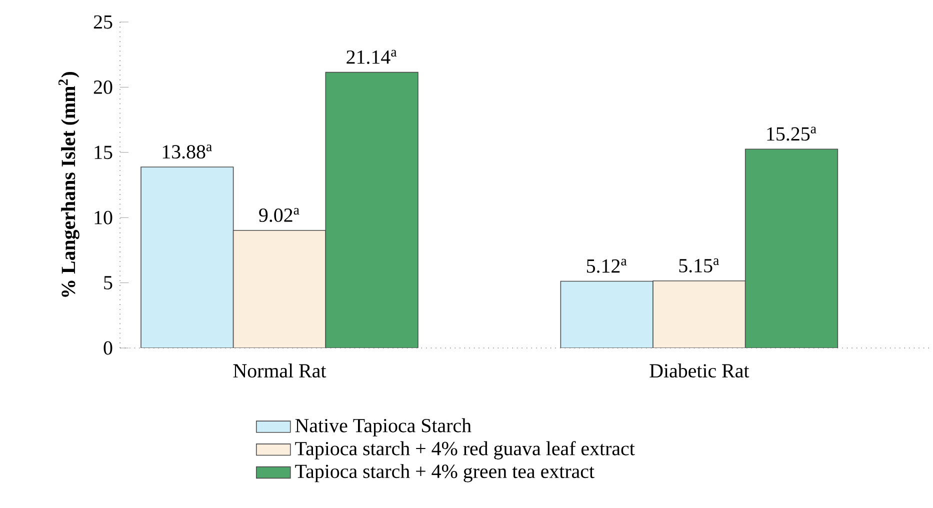  What do you see at coordinates (699, 265) in the screenshot?
I see `data-label: 5.15$^{a}$` at bounding box center [699, 265].